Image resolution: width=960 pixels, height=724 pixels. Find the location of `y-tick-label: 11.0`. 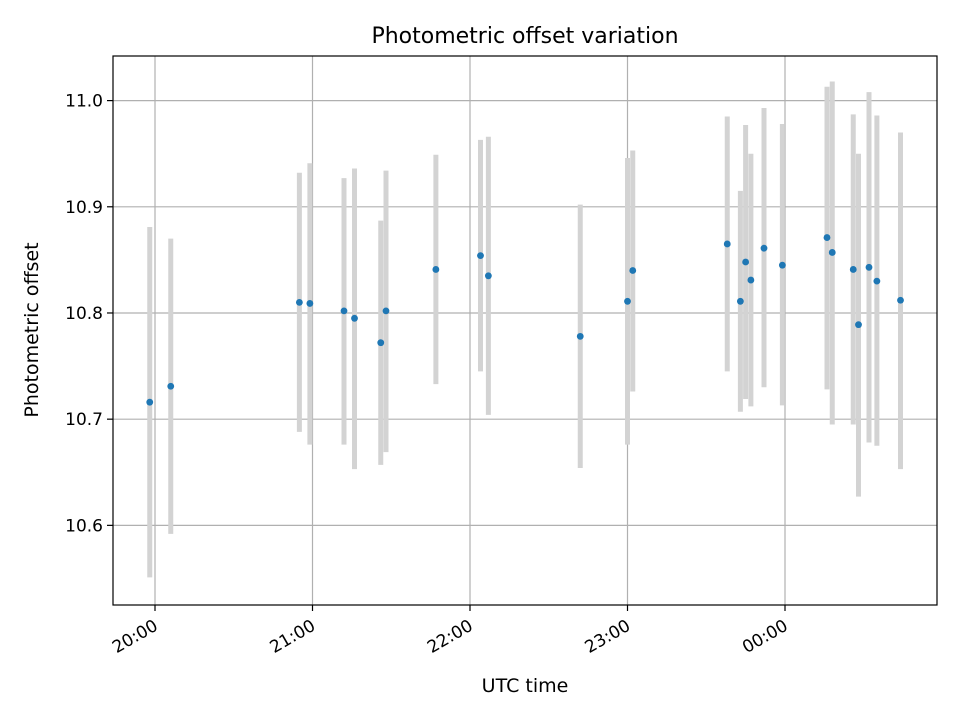

y-tick-label: 11.0 is located at coordinates (84, 102).